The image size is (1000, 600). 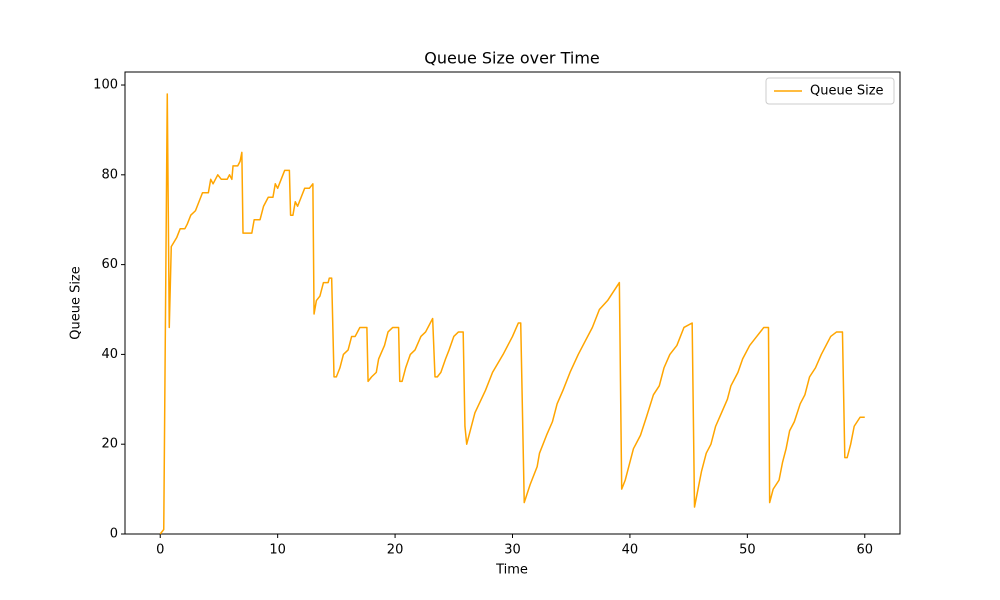 I want to click on y-tick-label: 20, so click(x=109, y=444).